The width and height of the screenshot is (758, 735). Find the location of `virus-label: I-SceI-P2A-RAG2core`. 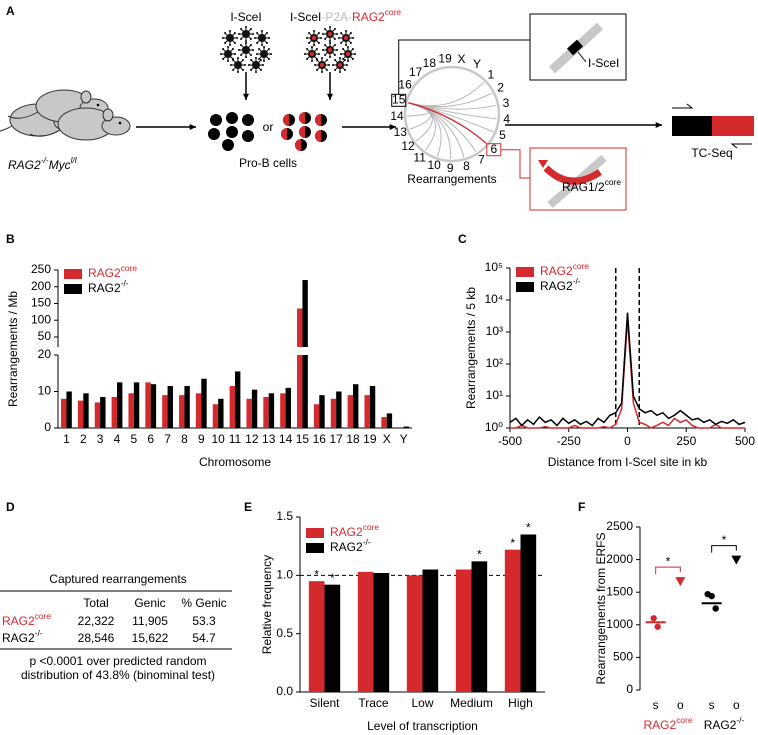

virus-label: I-SceI-P2A-RAG2core is located at coordinates (345, 15).